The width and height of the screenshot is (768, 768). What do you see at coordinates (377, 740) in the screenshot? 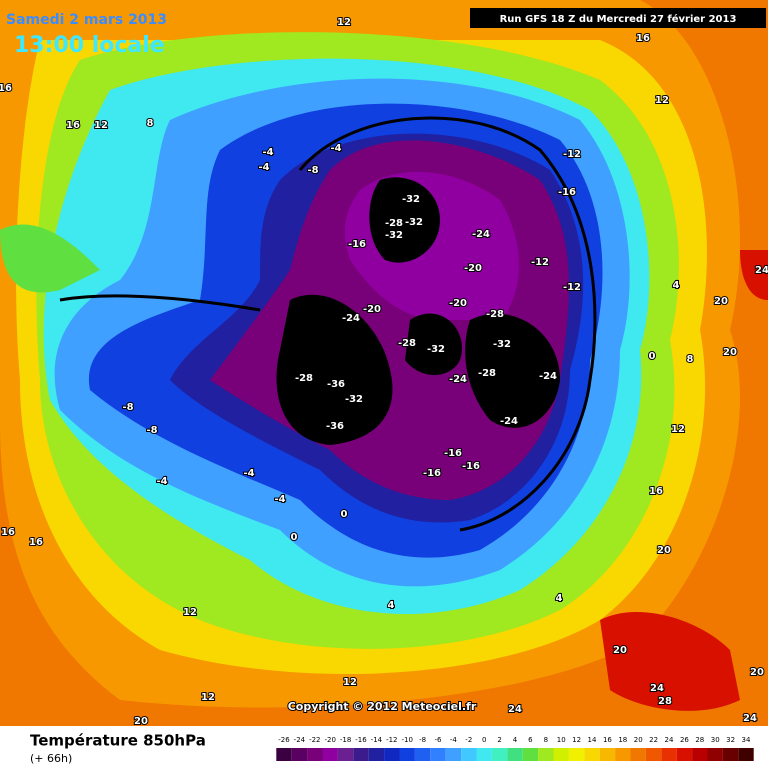
I see `colorbar-tick-label: -14` at bounding box center [377, 740].